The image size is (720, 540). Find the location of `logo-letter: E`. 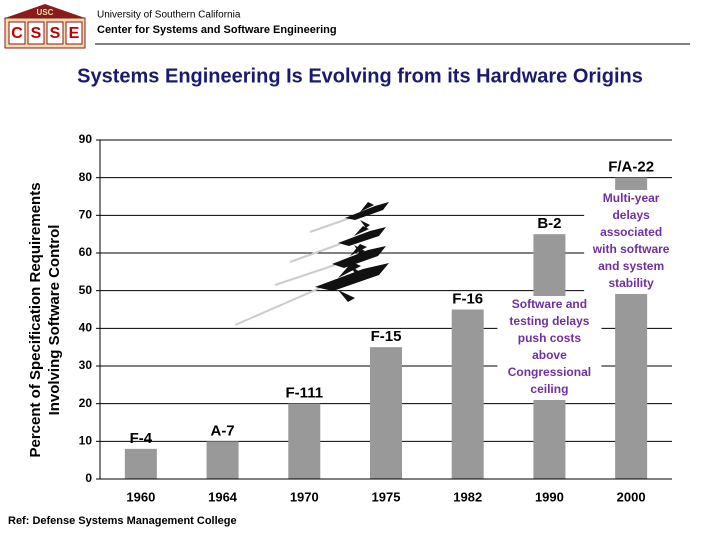

logo-letter: E is located at coordinates (74, 33).